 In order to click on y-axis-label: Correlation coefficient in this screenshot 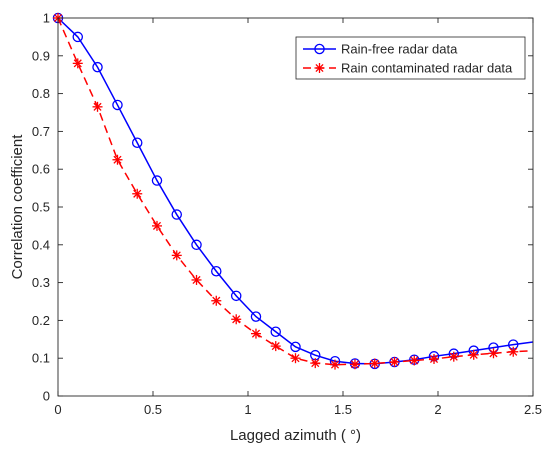, I will do `click(17, 207)`.